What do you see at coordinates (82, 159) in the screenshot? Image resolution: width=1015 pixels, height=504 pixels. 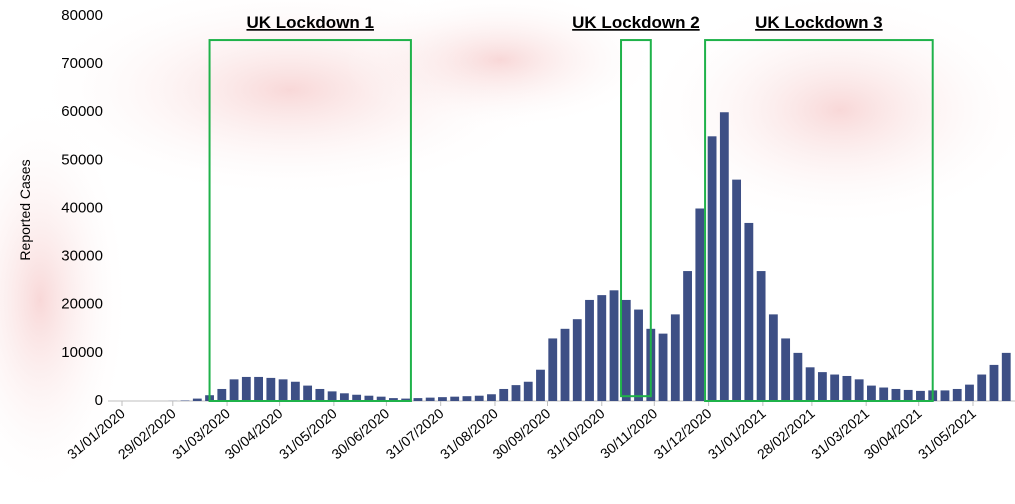 I see `y-tick-label: 50000` at bounding box center [82, 159].